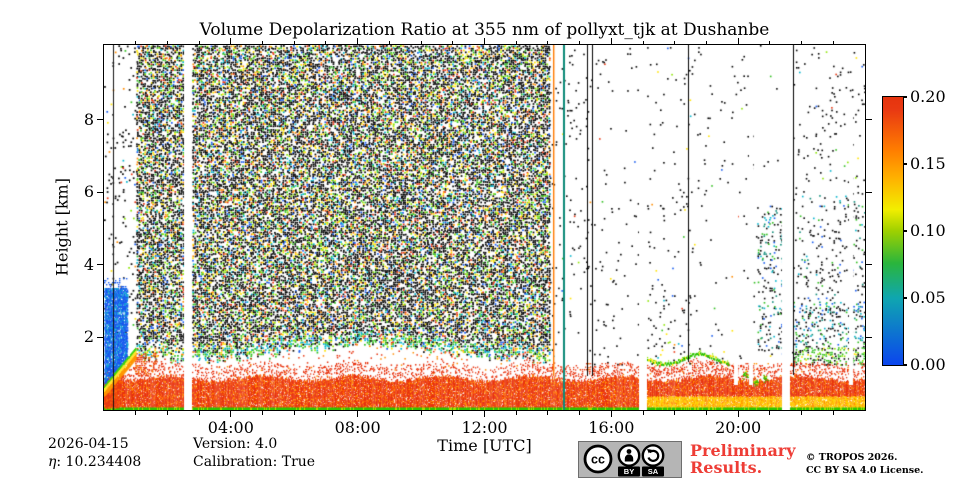 This screenshot has height=480, width=960. I want to click on by-strip, so click(629, 471).